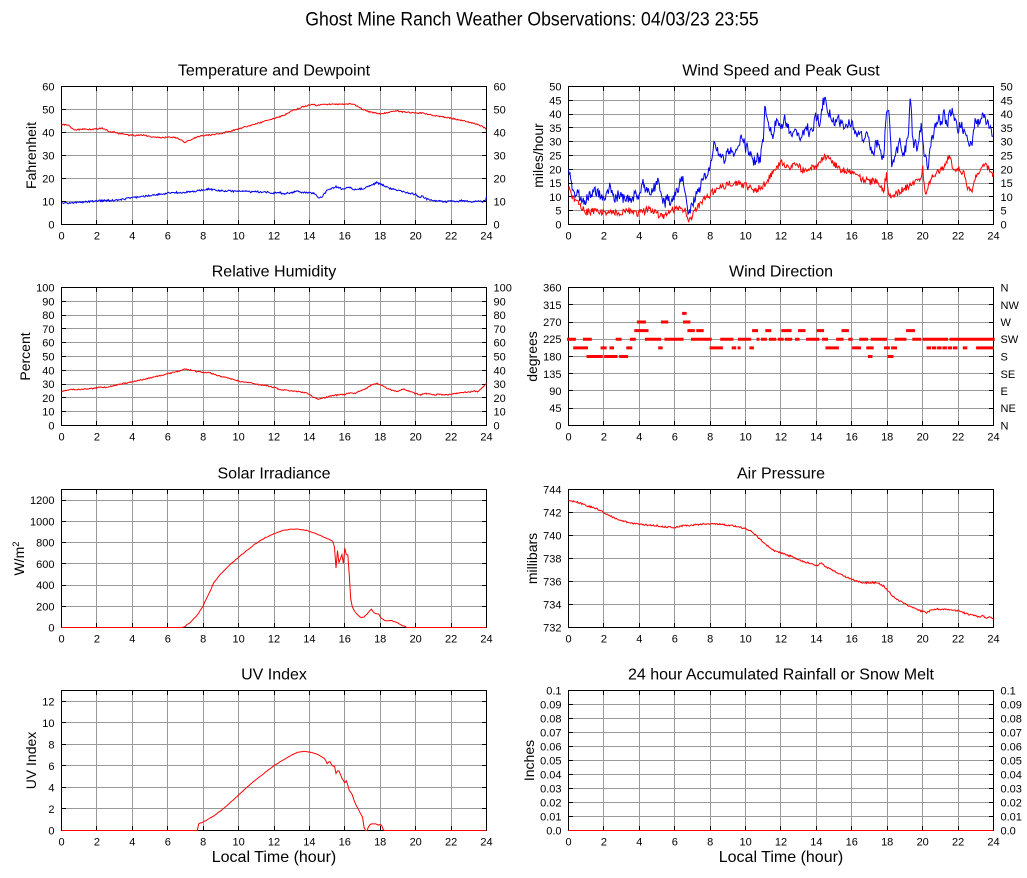  Describe the element at coordinates (552, 491) in the screenshot. I see `svg-text: 744` at that location.